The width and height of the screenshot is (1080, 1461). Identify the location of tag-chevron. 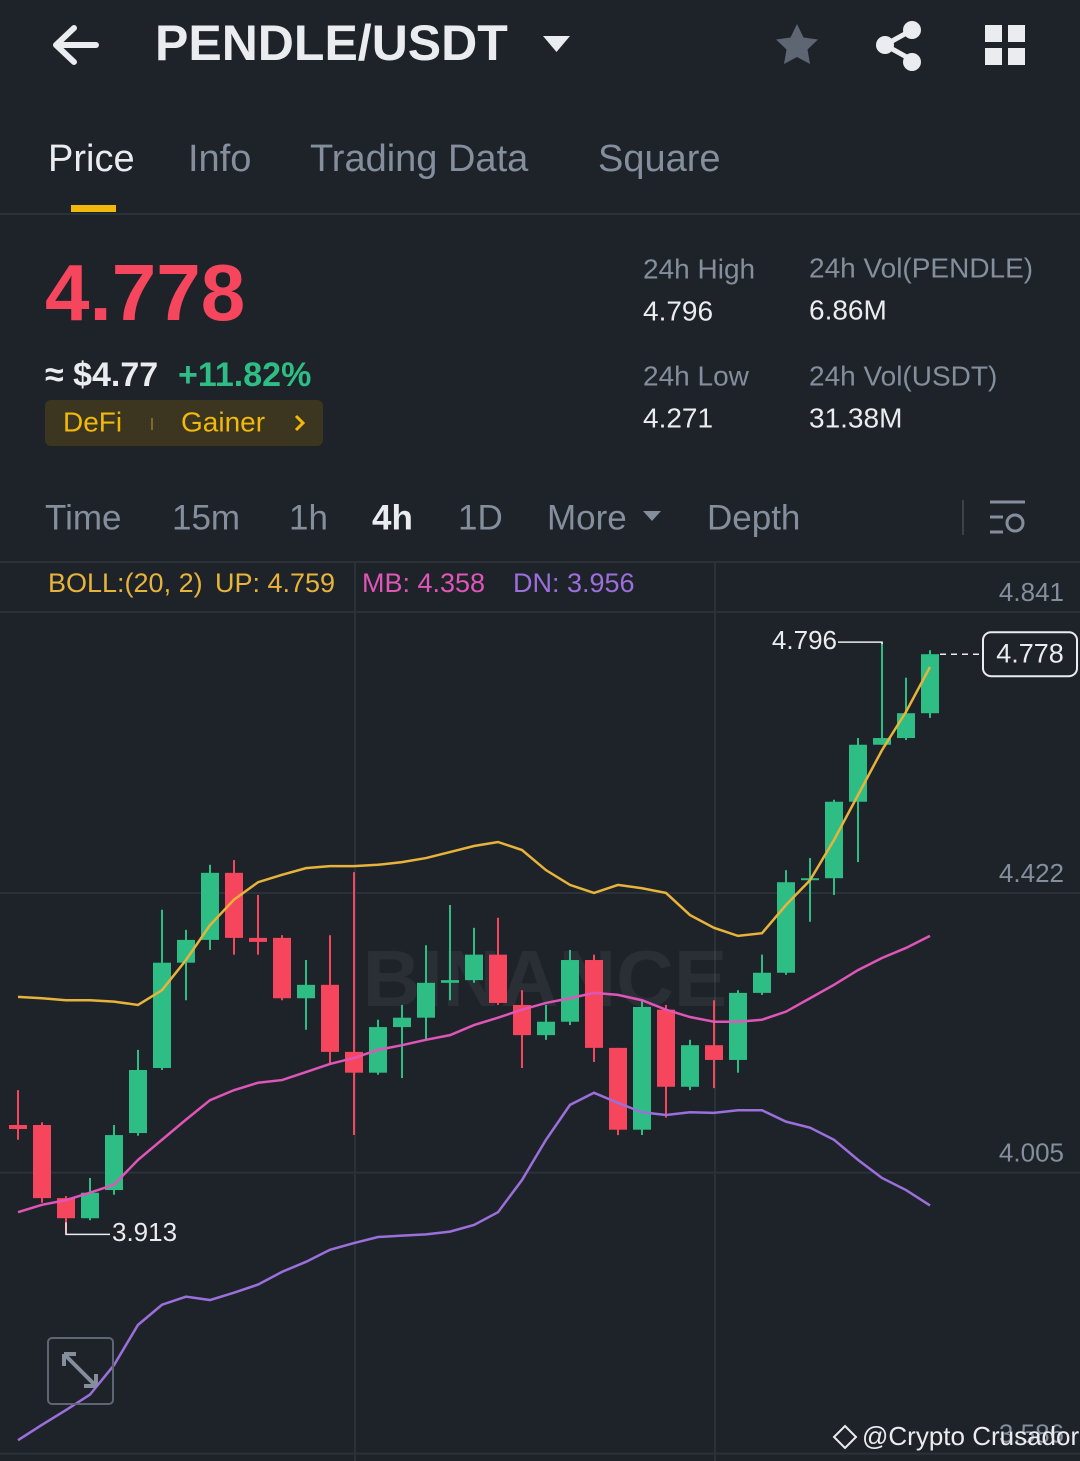
(300, 423).